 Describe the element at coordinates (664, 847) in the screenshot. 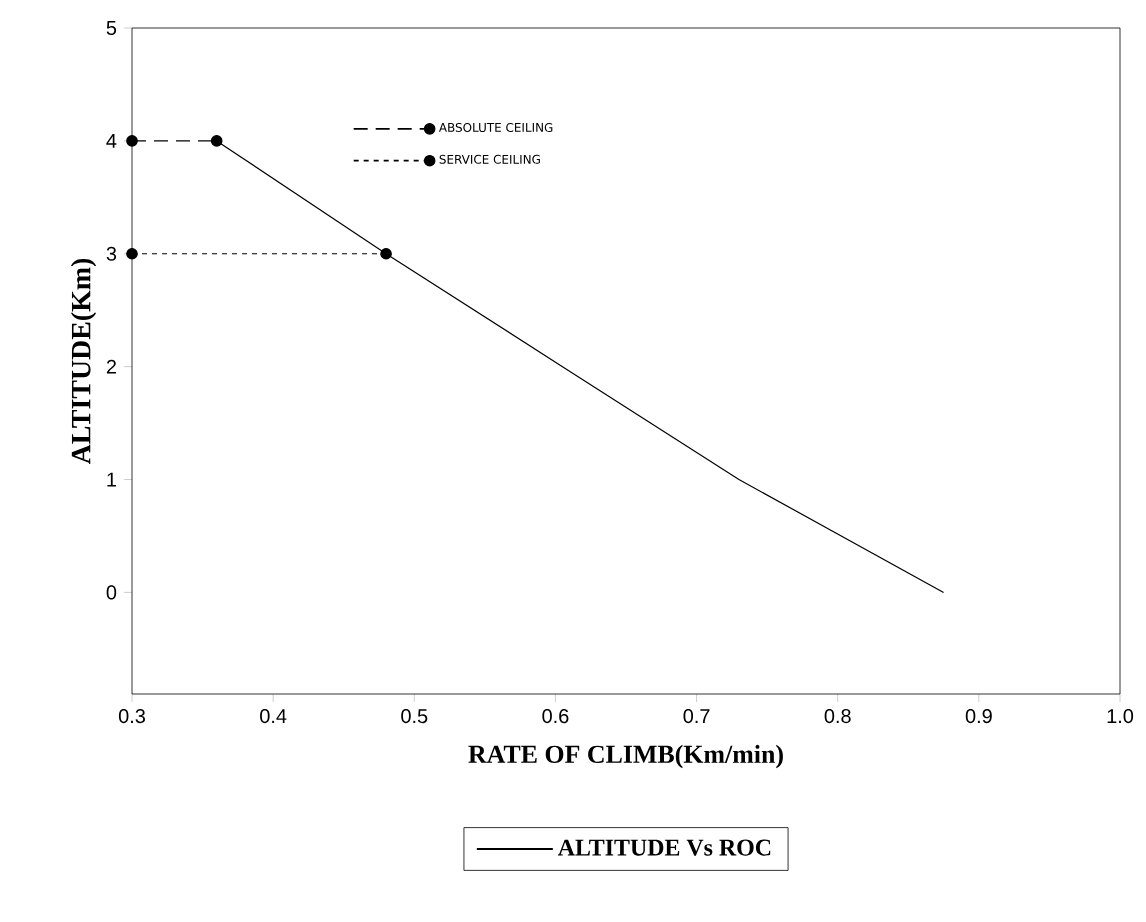

I see `legend-label: ALTITUDE Vs ROC` at that location.